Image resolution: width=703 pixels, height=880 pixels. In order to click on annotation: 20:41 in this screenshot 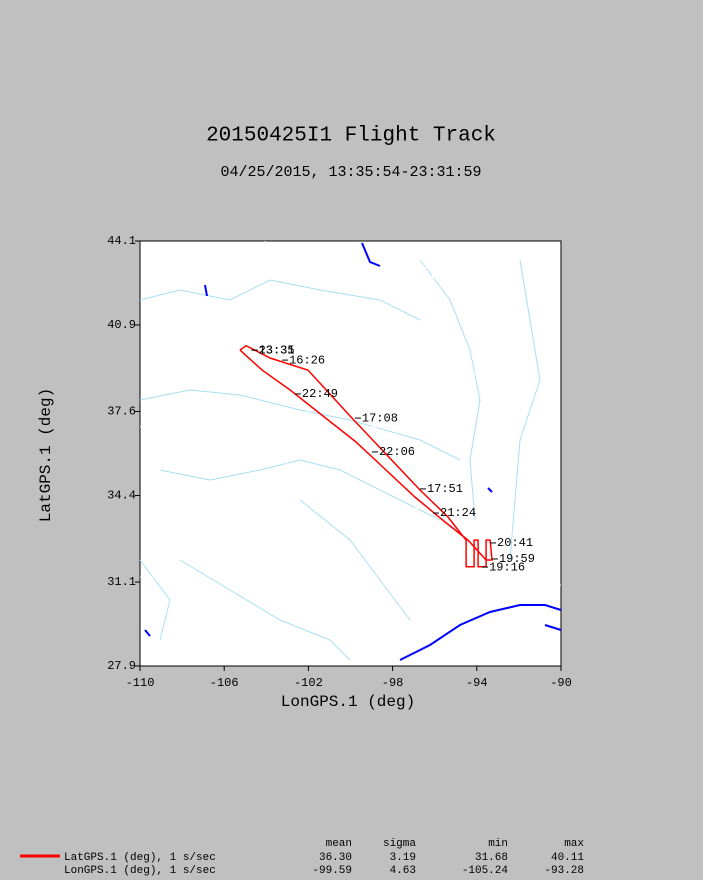, I will do `click(515, 543)`.